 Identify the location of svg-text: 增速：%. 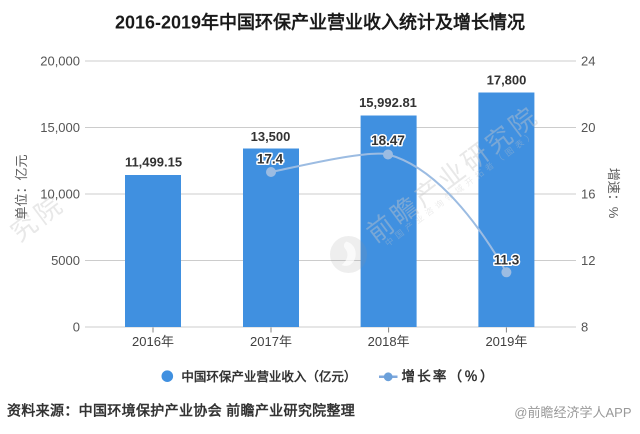
(613, 193).